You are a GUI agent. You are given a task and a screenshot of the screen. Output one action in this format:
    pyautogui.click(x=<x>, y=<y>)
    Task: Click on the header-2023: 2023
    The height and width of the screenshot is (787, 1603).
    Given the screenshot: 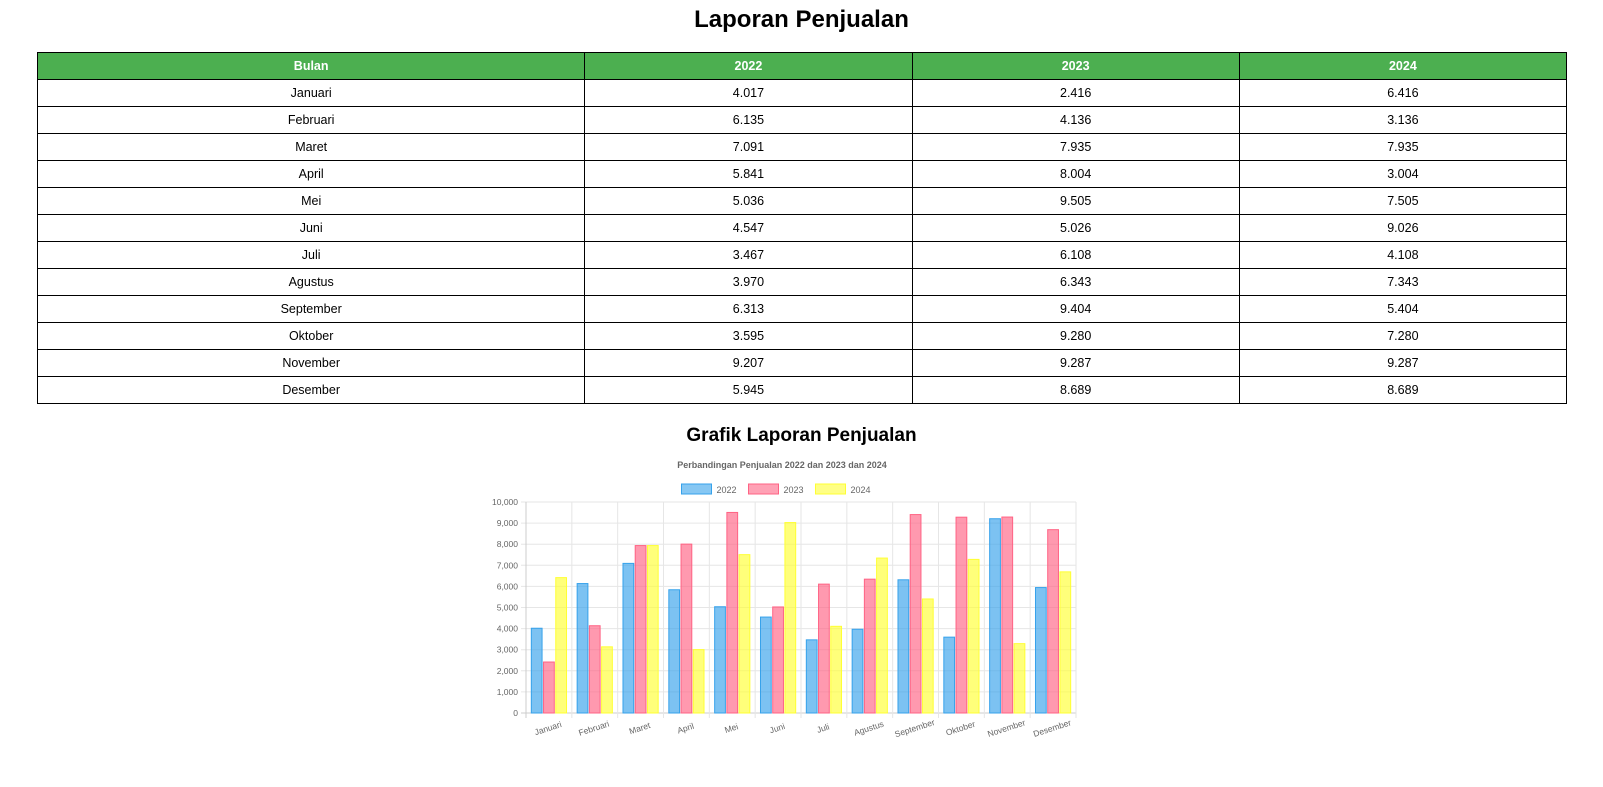 What is the action you would take?
    pyautogui.click(x=1075, y=66)
    